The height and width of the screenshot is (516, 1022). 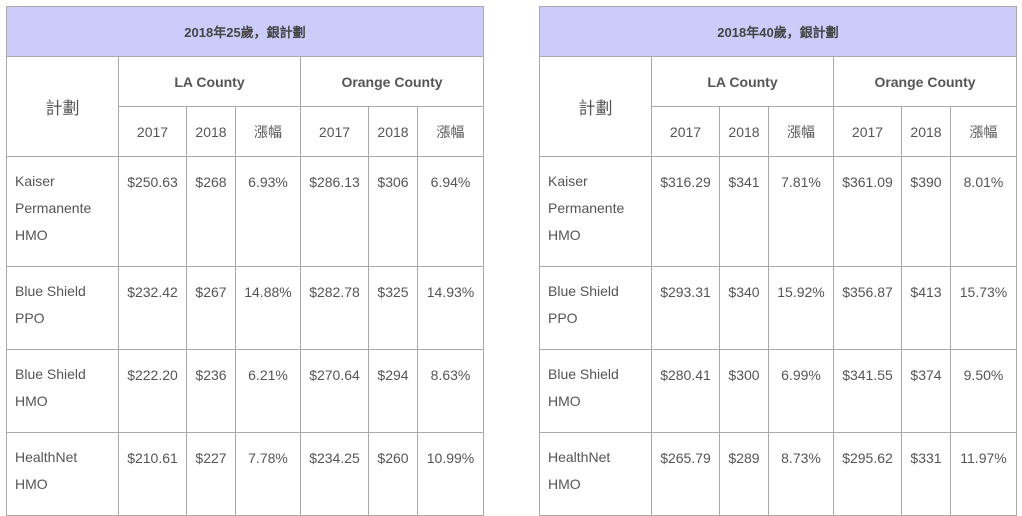 I want to click on value-cell: 10.99%, so click(x=450, y=474).